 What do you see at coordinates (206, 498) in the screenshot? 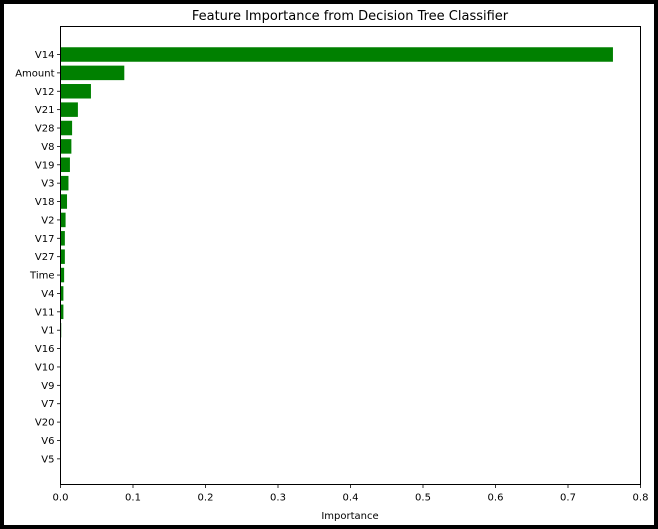
I see `x-tick-label: 0.2` at bounding box center [206, 498].